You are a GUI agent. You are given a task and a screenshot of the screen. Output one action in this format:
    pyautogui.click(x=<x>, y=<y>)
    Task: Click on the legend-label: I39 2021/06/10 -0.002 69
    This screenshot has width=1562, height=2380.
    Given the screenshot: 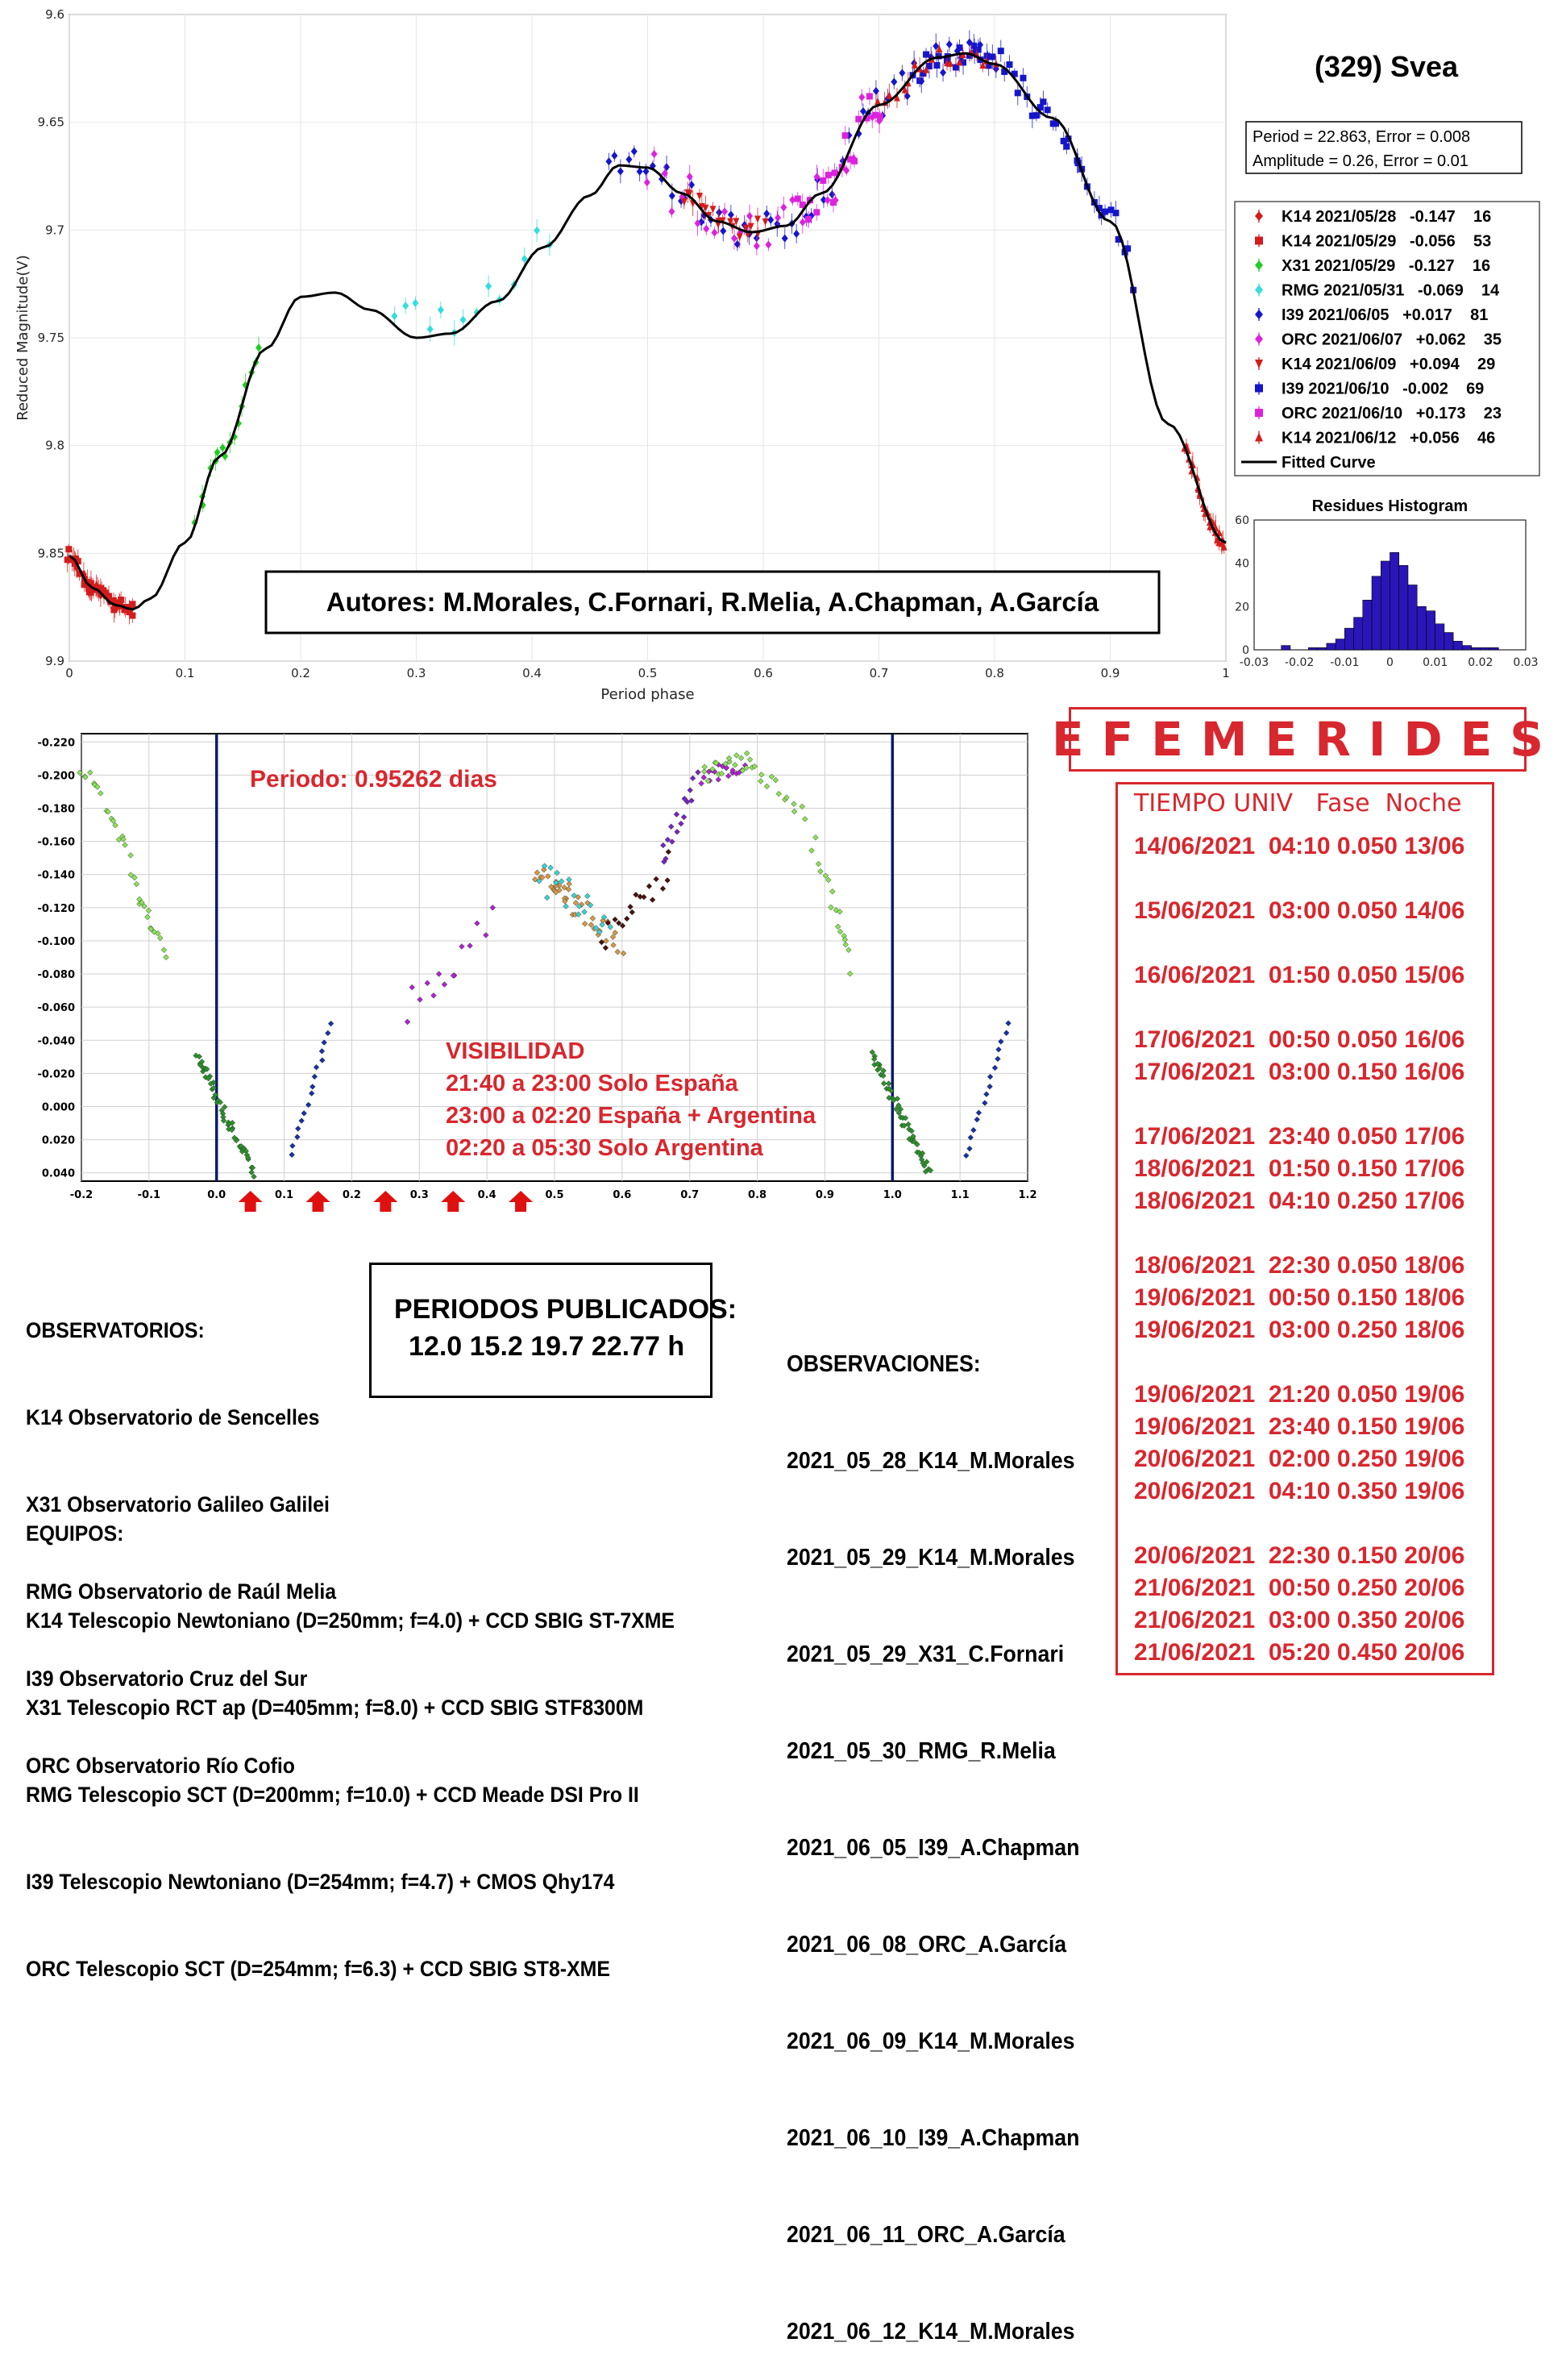 What is the action you would take?
    pyautogui.click(x=1383, y=389)
    